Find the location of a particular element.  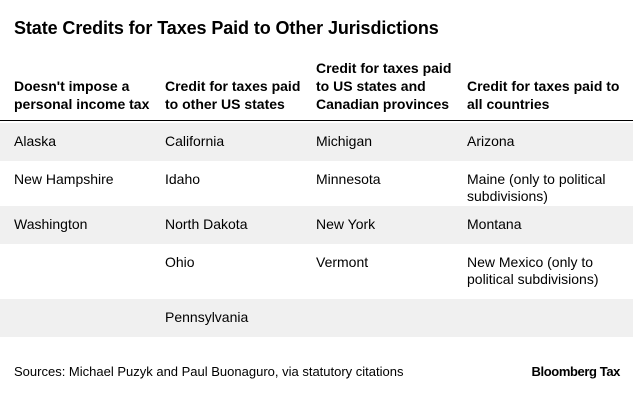

table-cell: New Hampshire is located at coordinates (64, 179).